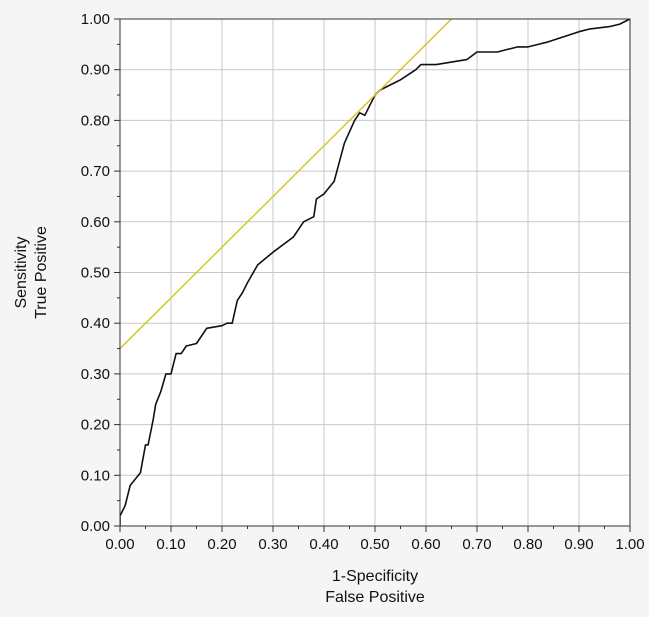 The width and height of the screenshot is (649, 617). Describe the element at coordinates (375, 576) in the screenshot. I see `x-axis-label: 1-Specificity` at that location.